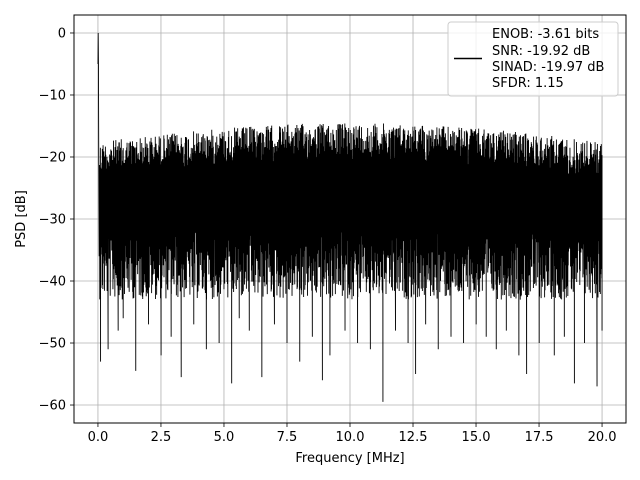 Image resolution: width=640 pixels, height=480 pixels. I want to click on x-tick-label: 17.5, so click(539, 437).